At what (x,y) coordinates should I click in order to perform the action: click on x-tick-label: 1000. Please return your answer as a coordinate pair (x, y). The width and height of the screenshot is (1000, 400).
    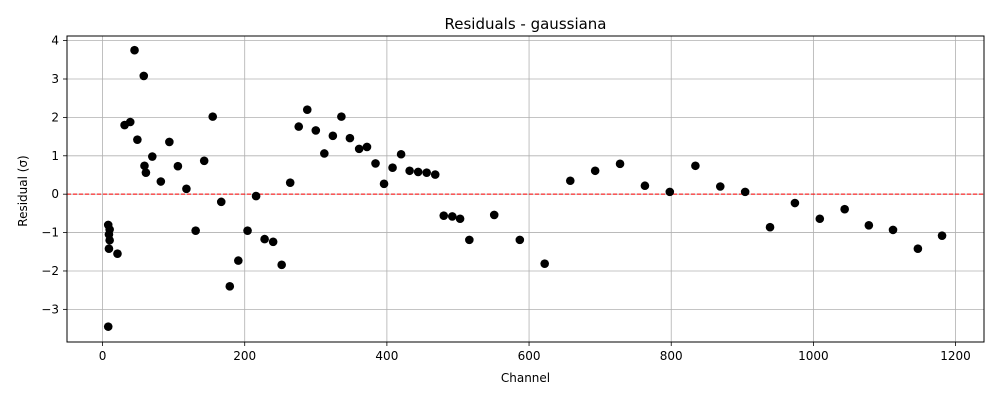
    Looking at the image, I should click on (813, 356).